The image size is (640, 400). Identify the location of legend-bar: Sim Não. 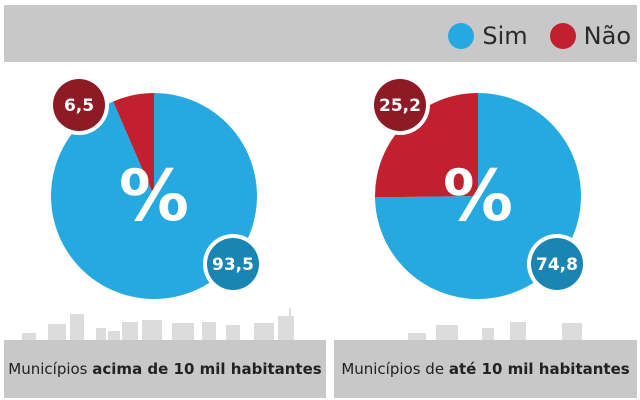
(320, 33).